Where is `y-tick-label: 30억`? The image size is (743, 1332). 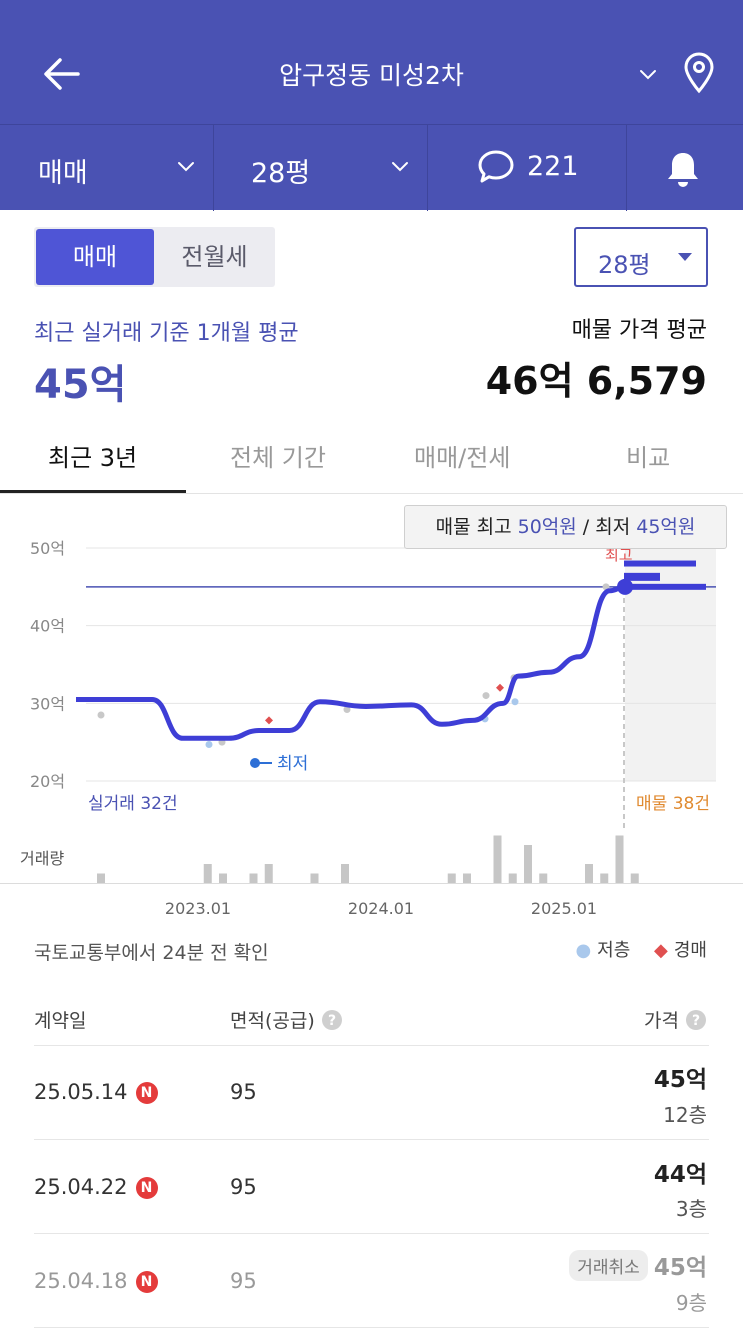 y-tick-label: 30억 is located at coordinates (47, 703).